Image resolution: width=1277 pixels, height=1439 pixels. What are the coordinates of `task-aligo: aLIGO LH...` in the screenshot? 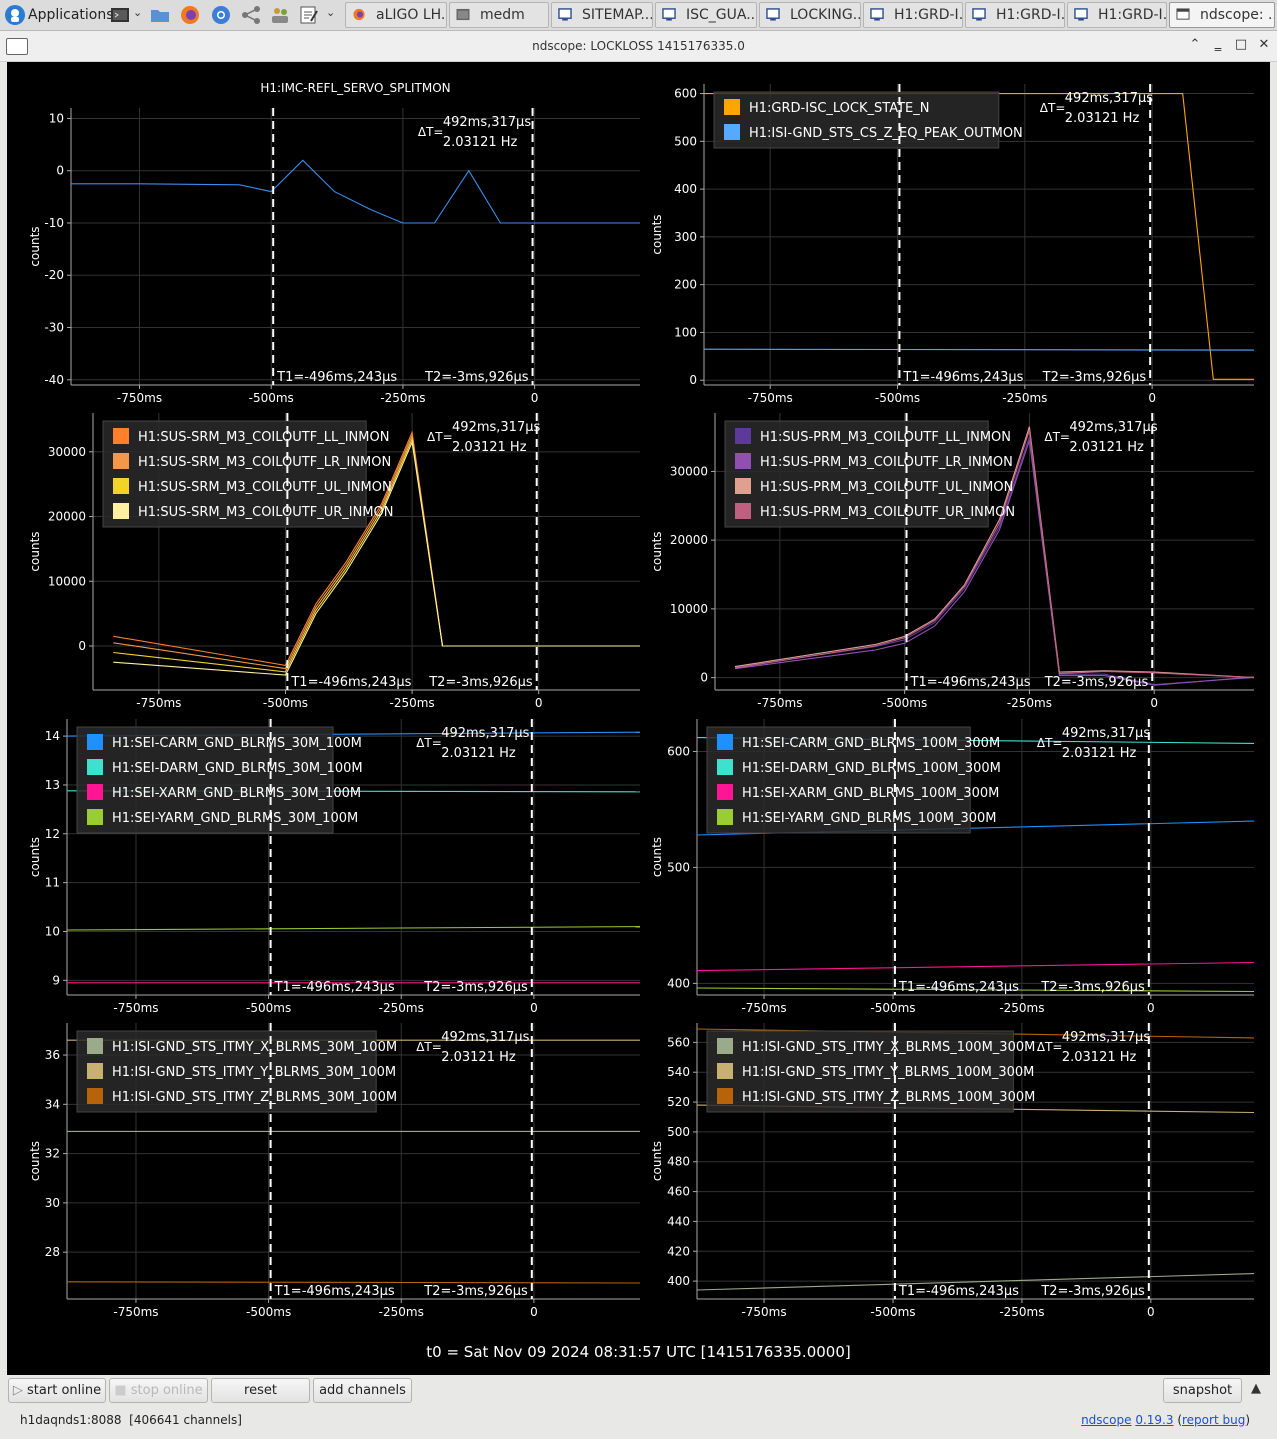 It's located at (396, 15).